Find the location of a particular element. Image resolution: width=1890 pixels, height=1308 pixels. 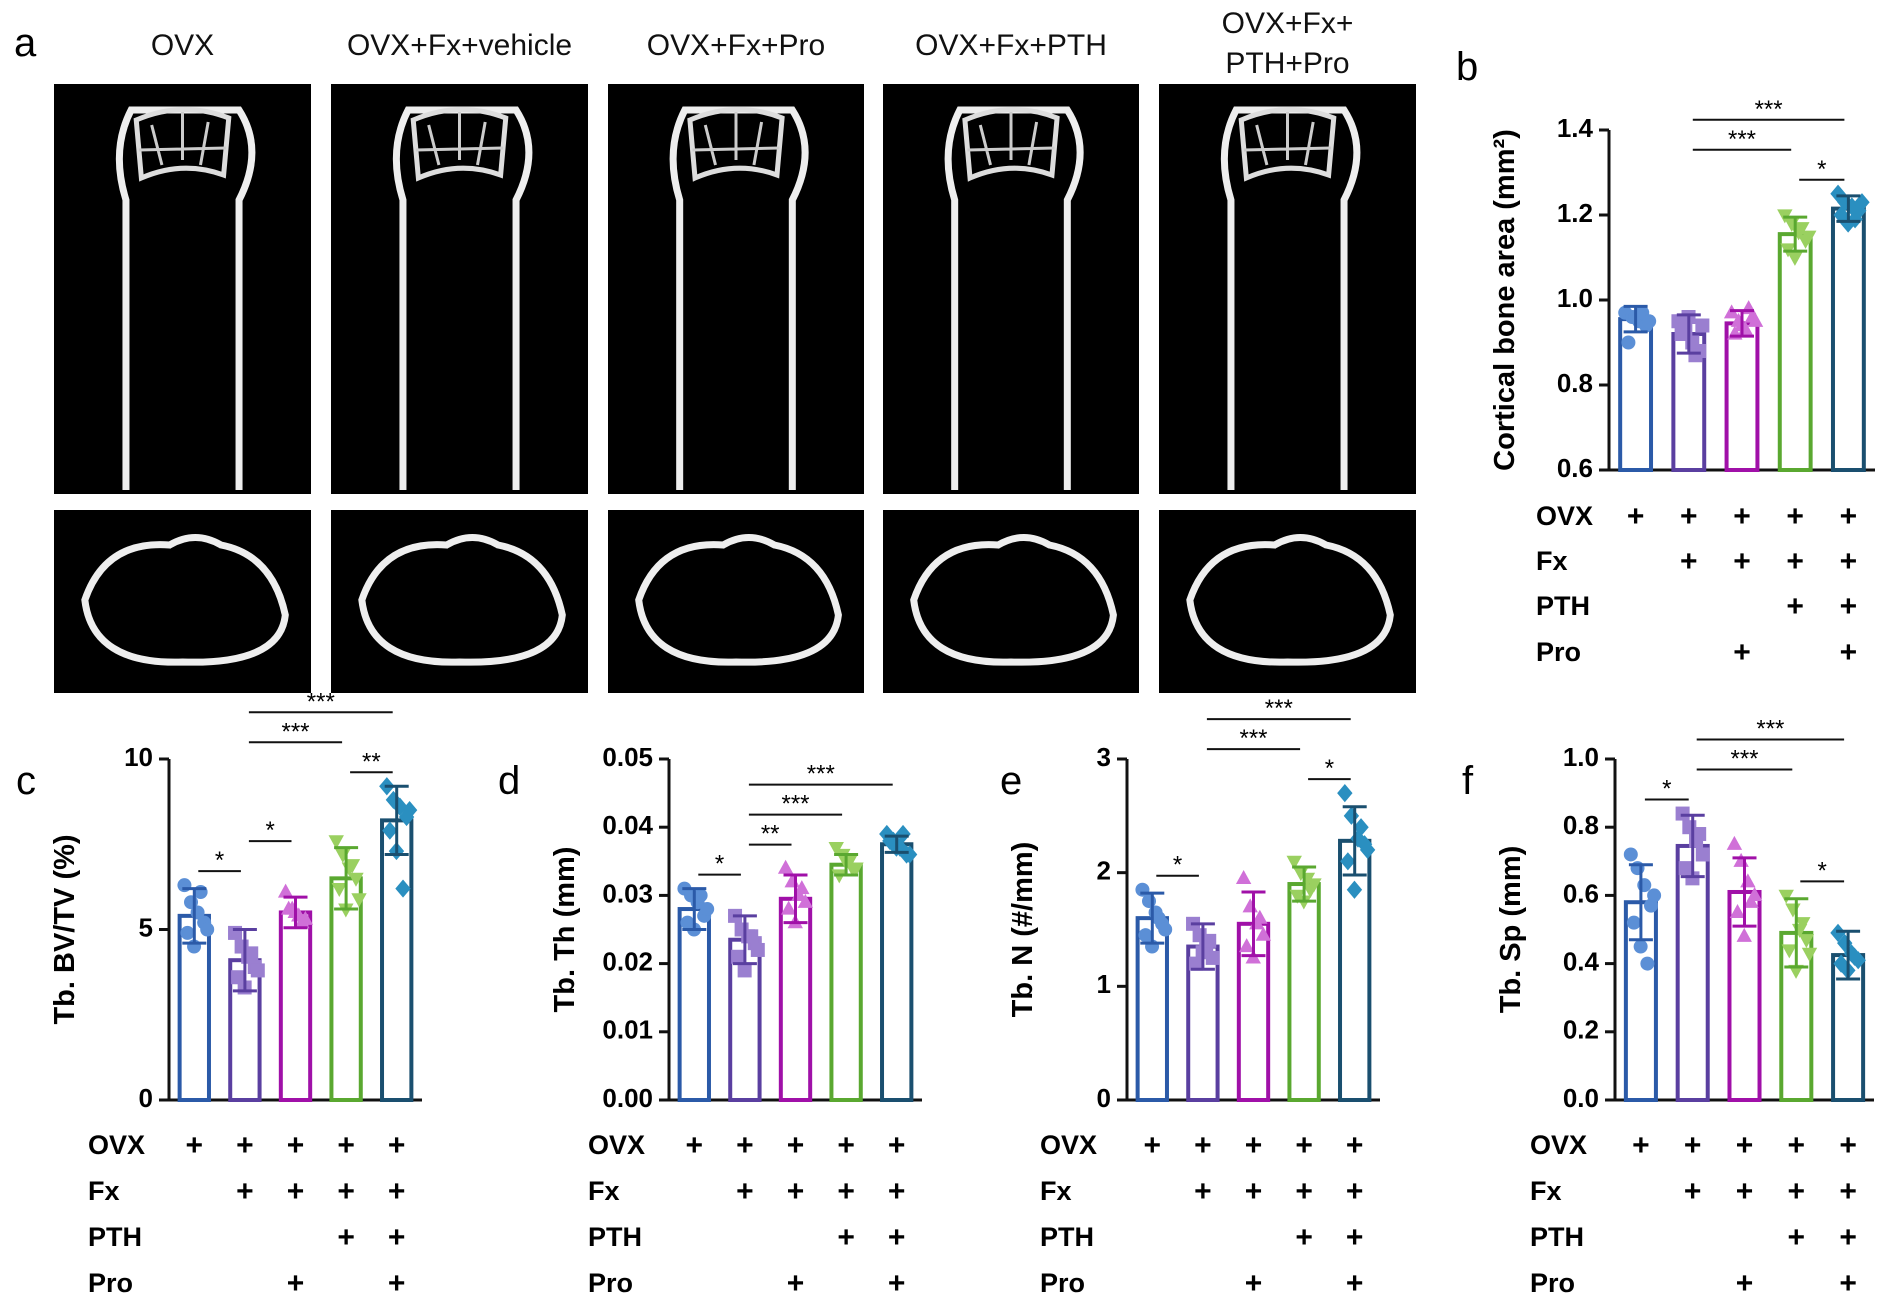

y-tick-label: 0.03 is located at coordinates (627, 893).